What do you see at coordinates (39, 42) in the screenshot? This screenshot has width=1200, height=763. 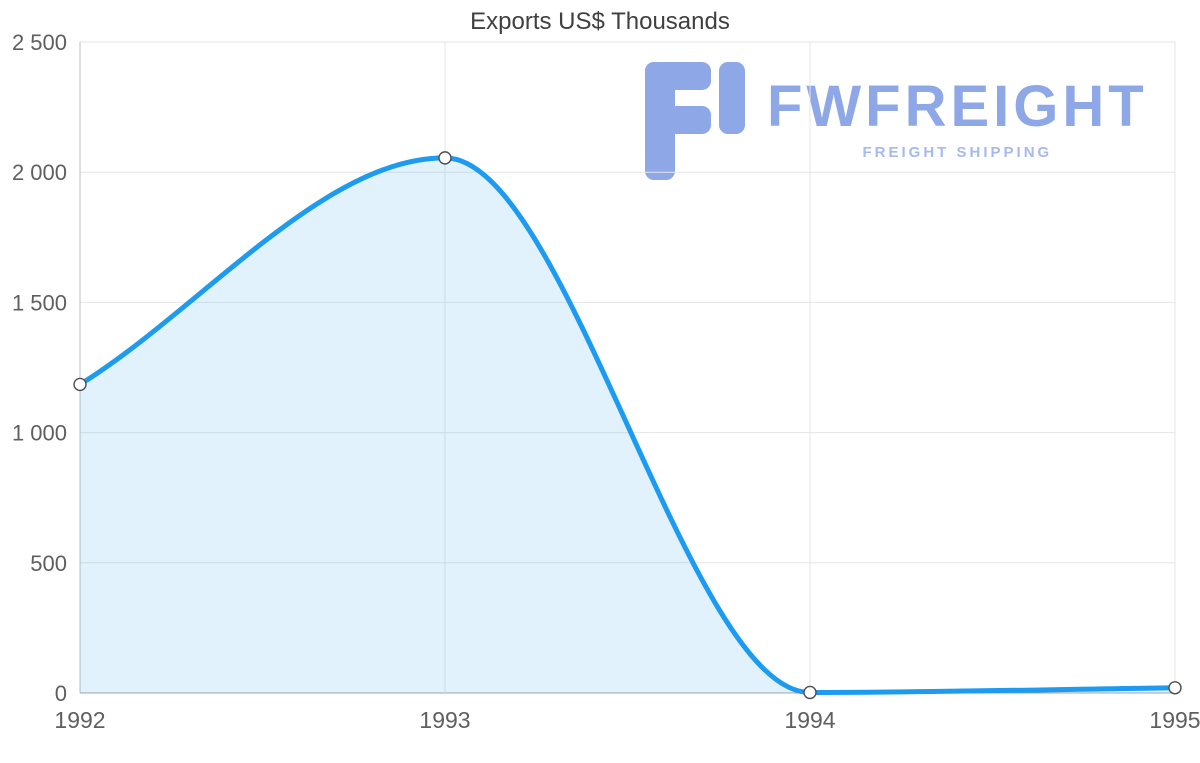 I see `y-tick-label: 2 500` at bounding box center [39, 42].